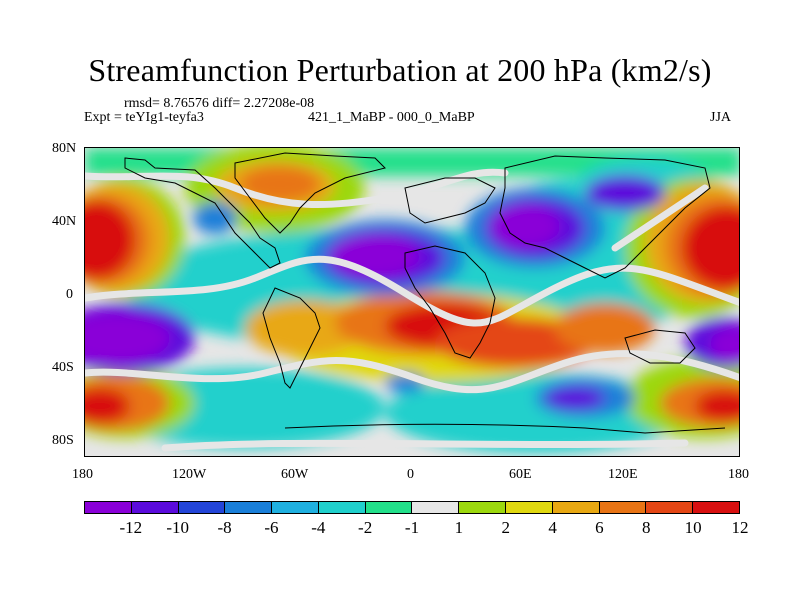  I want to click on colorbar-label: 12, so click(740, 527).